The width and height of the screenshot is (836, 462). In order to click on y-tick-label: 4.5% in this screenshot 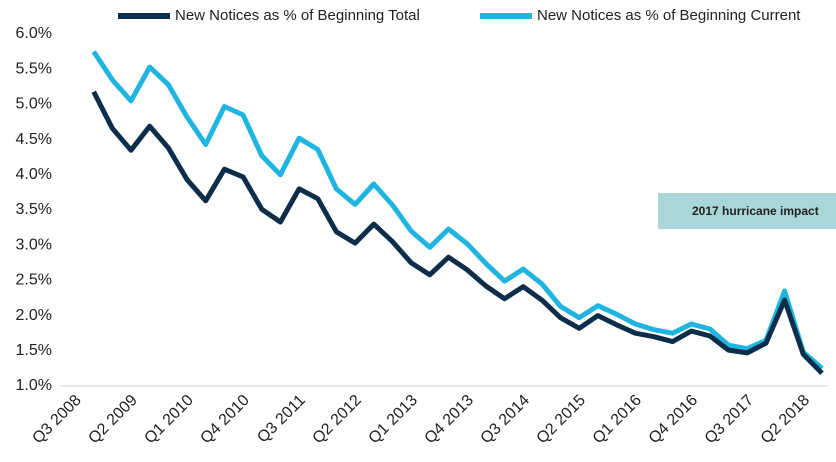, I will do `click(34, 139)`.